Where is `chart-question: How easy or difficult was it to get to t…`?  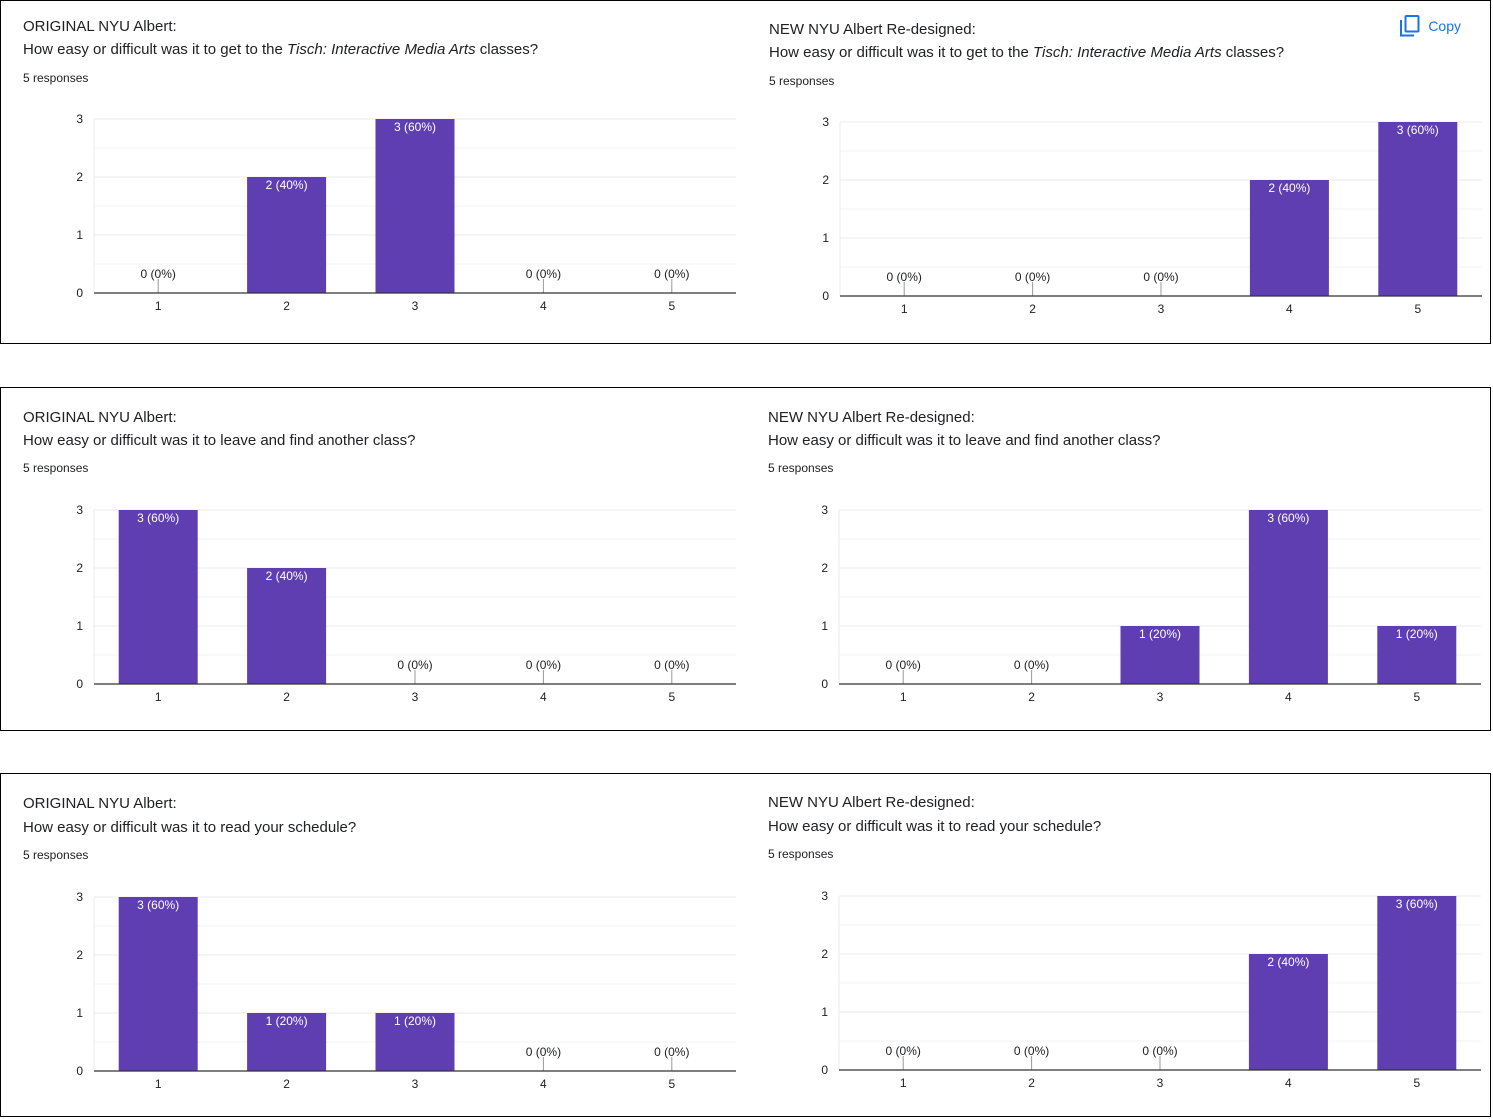
chart-question: How easy or difficult was it to get to t… is located at coordinates (1026, 52).